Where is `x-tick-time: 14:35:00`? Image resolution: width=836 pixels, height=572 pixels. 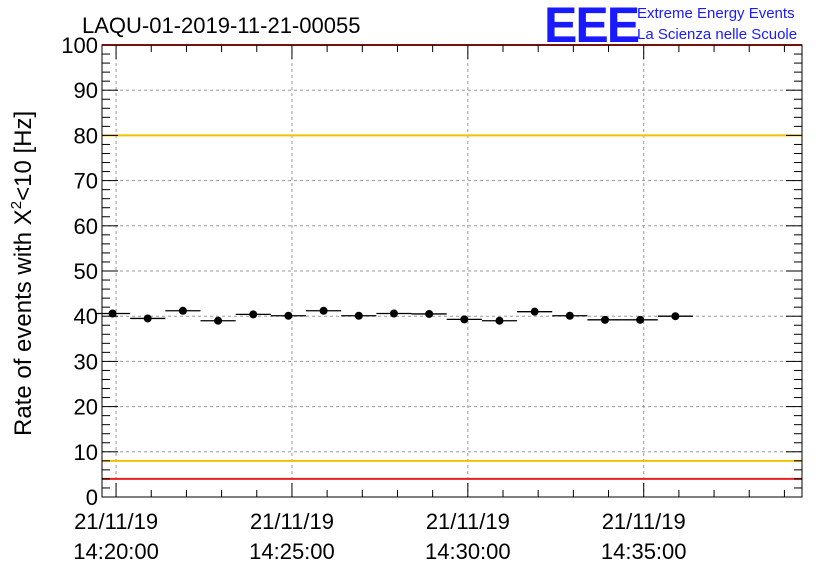 x-tick-time: 14:35:00 is located at coordinates (644, 551).